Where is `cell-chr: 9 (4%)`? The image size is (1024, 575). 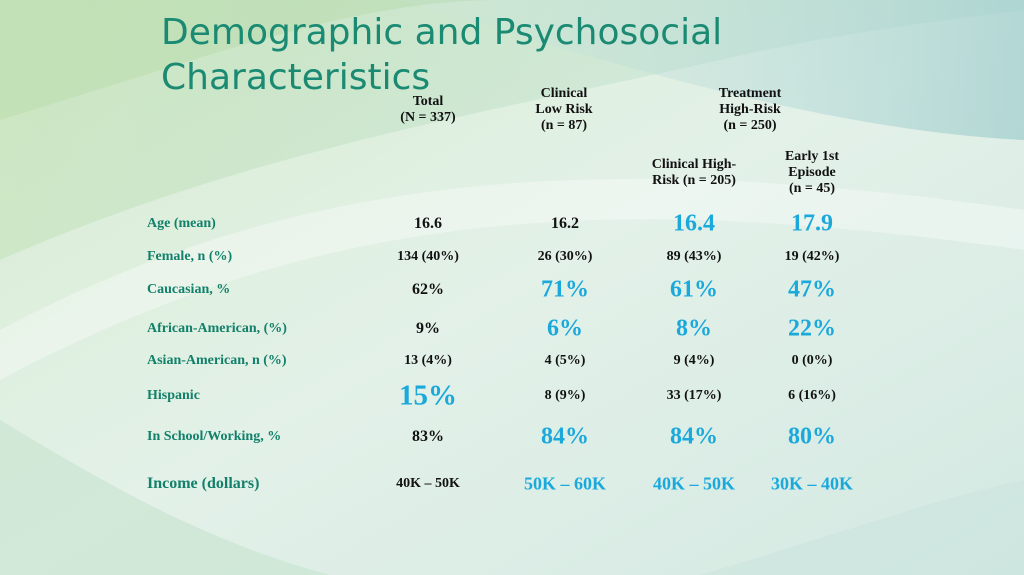 cell-chr: 9 (4%) is located at coordinates (694, 360).